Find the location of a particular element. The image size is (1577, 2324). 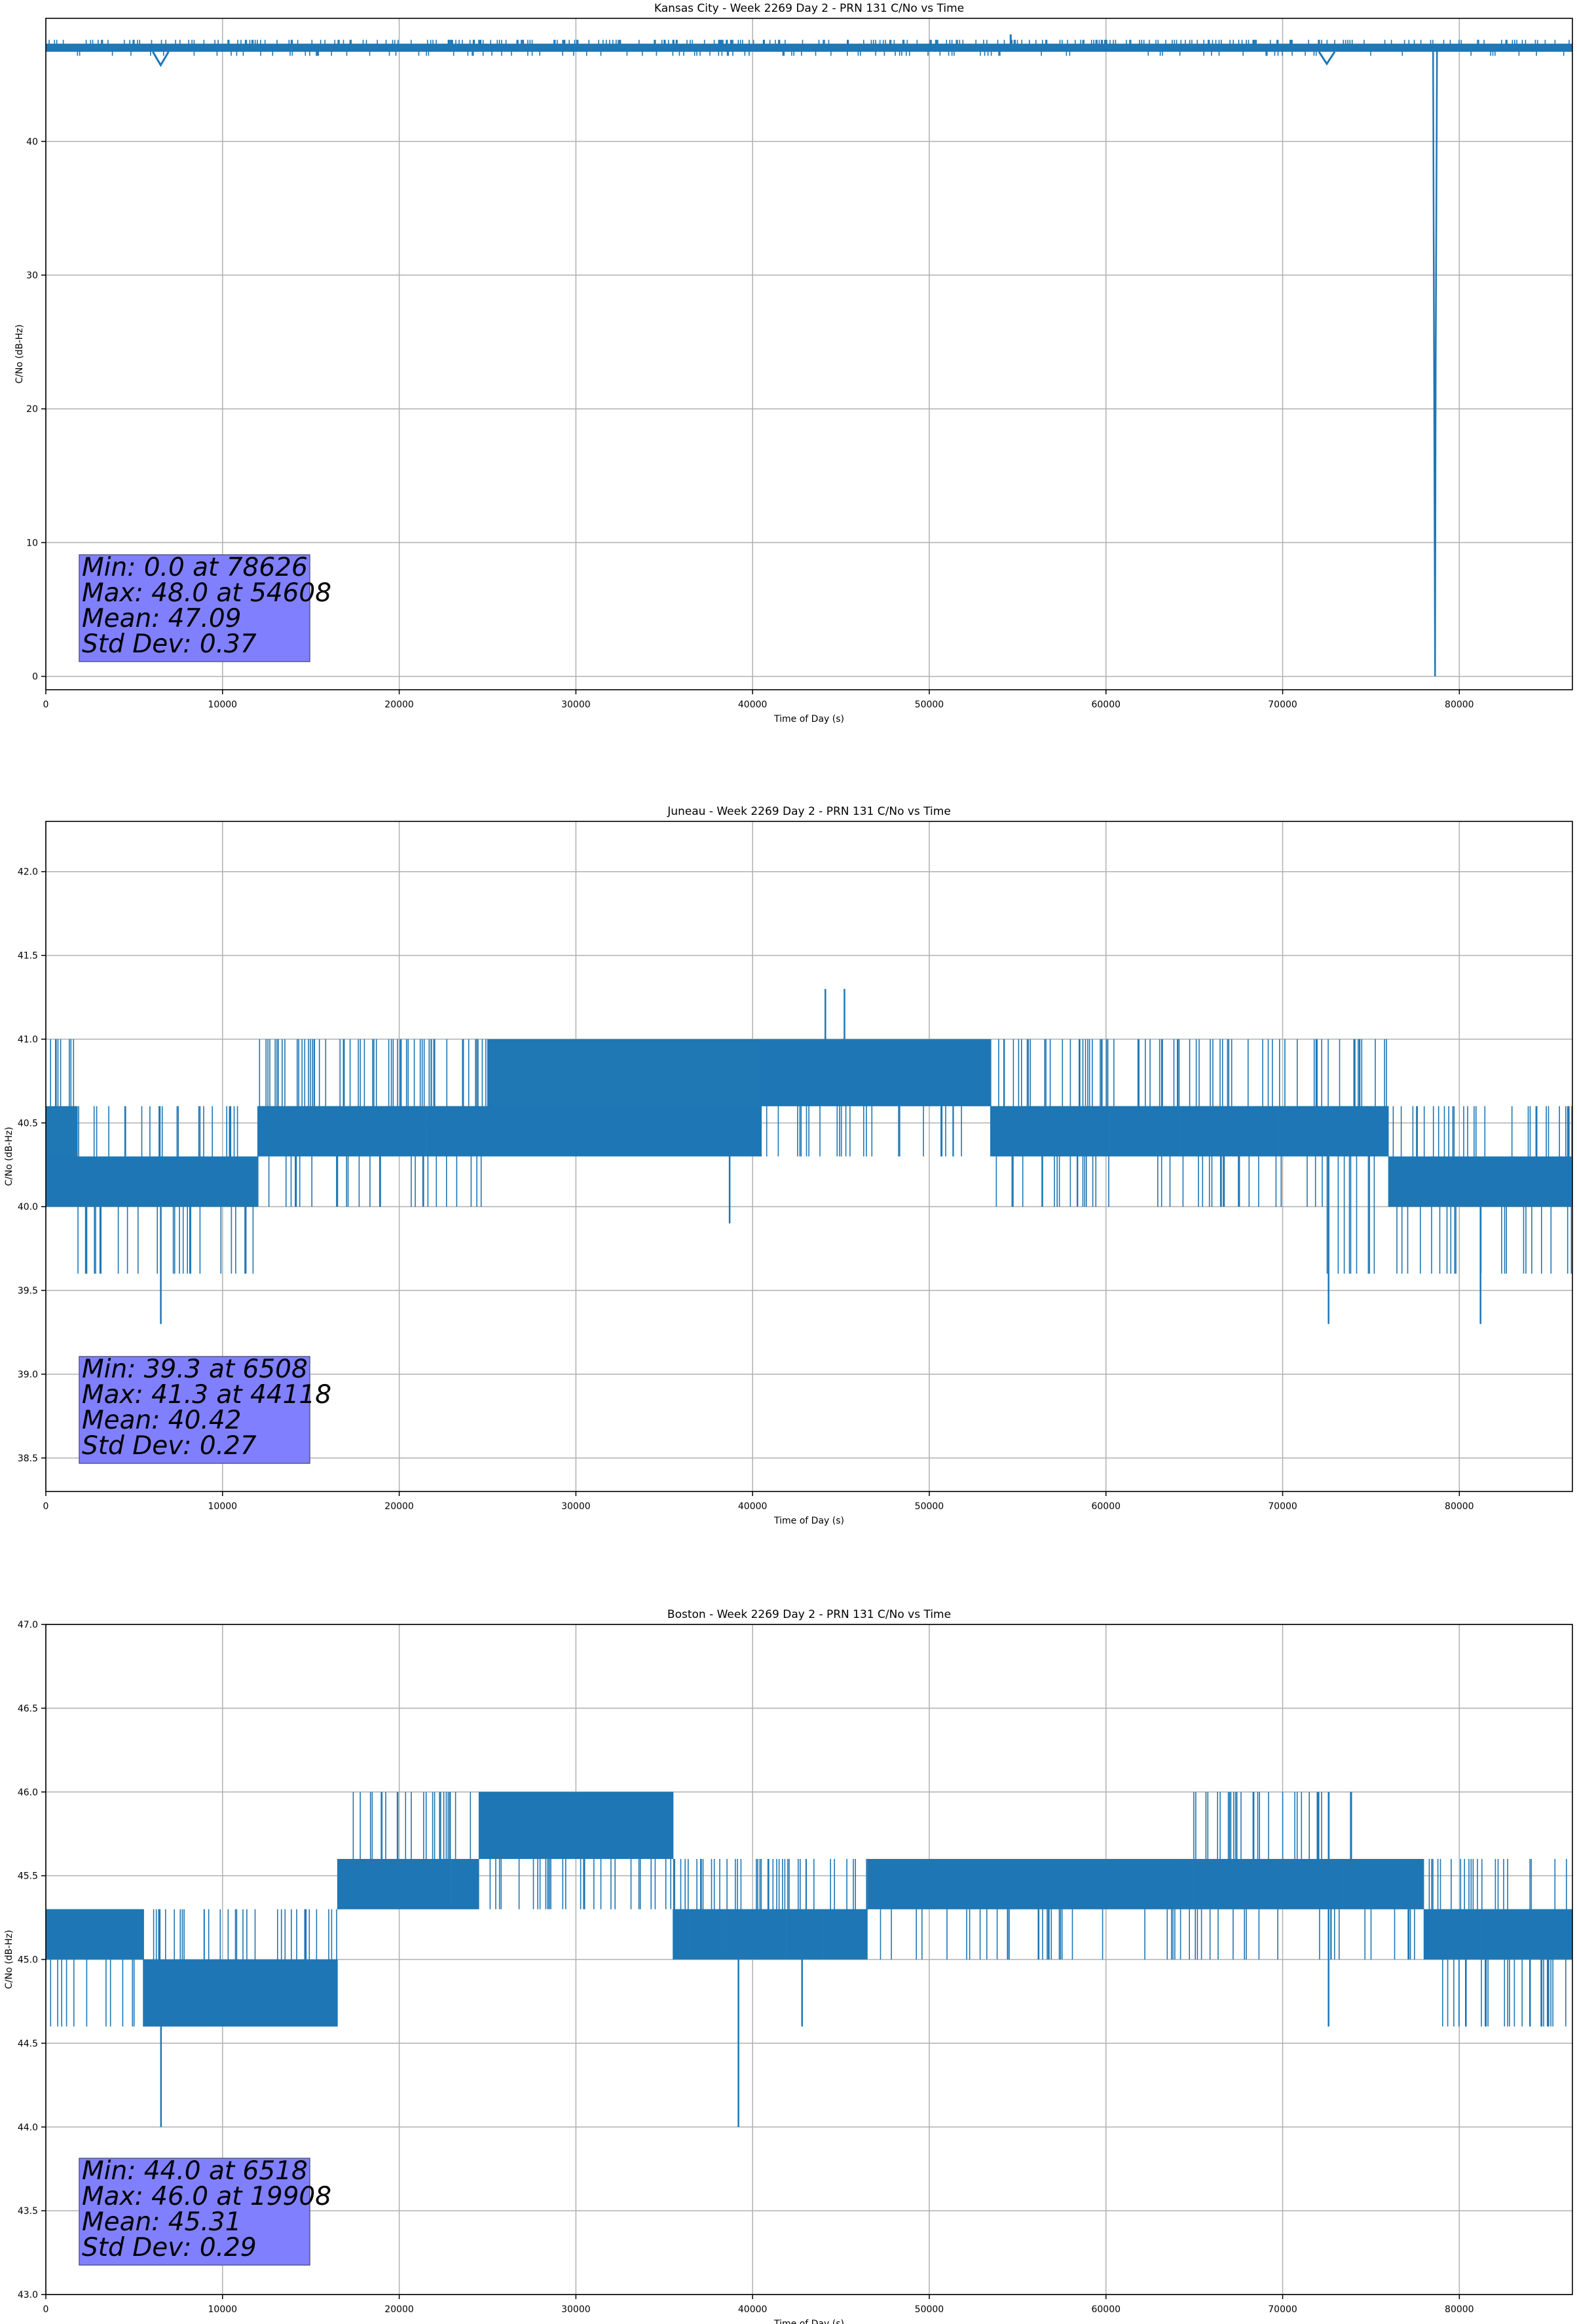

stats-line: Std Dev: 0.37 is located at coordinates (169, 644).